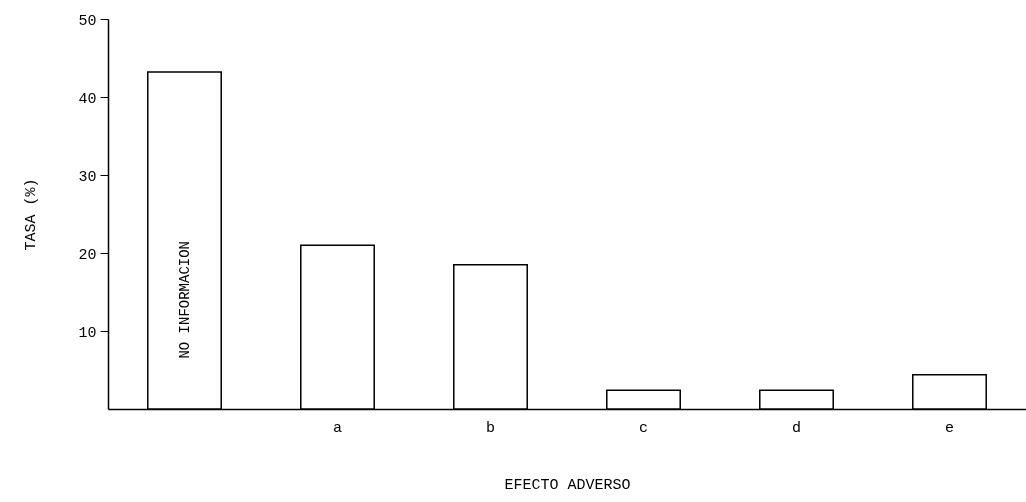  Describe the element at coordinates (949, 428) in the screenshot. I see `x-tick-label: e` at that location.